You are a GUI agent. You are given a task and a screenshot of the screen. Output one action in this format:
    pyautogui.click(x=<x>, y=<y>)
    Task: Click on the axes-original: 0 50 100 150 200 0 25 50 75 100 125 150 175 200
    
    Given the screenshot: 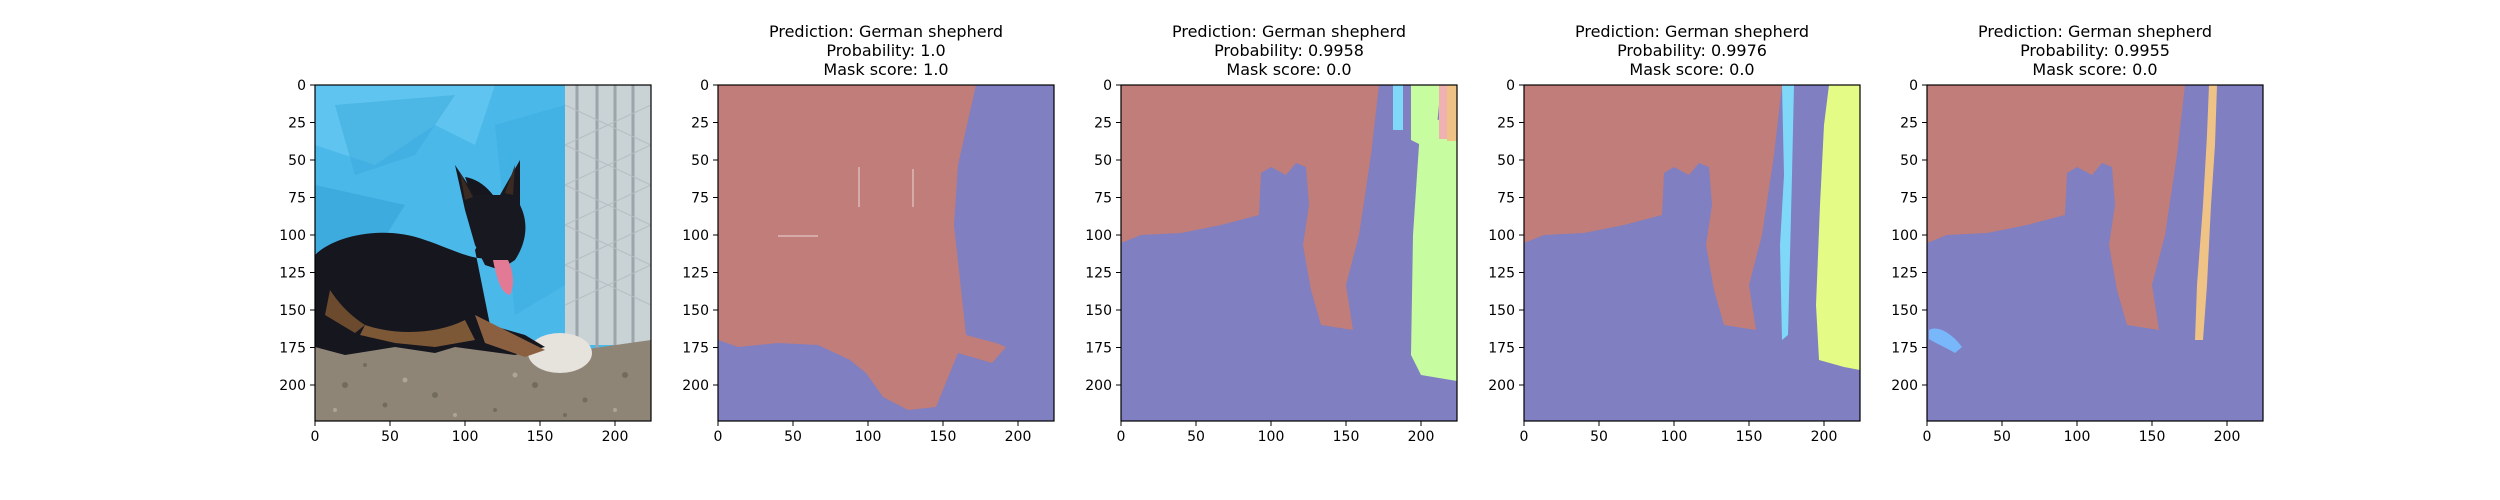 What is the action you would take?
    pyautogui.click(x=465, y=261)
    